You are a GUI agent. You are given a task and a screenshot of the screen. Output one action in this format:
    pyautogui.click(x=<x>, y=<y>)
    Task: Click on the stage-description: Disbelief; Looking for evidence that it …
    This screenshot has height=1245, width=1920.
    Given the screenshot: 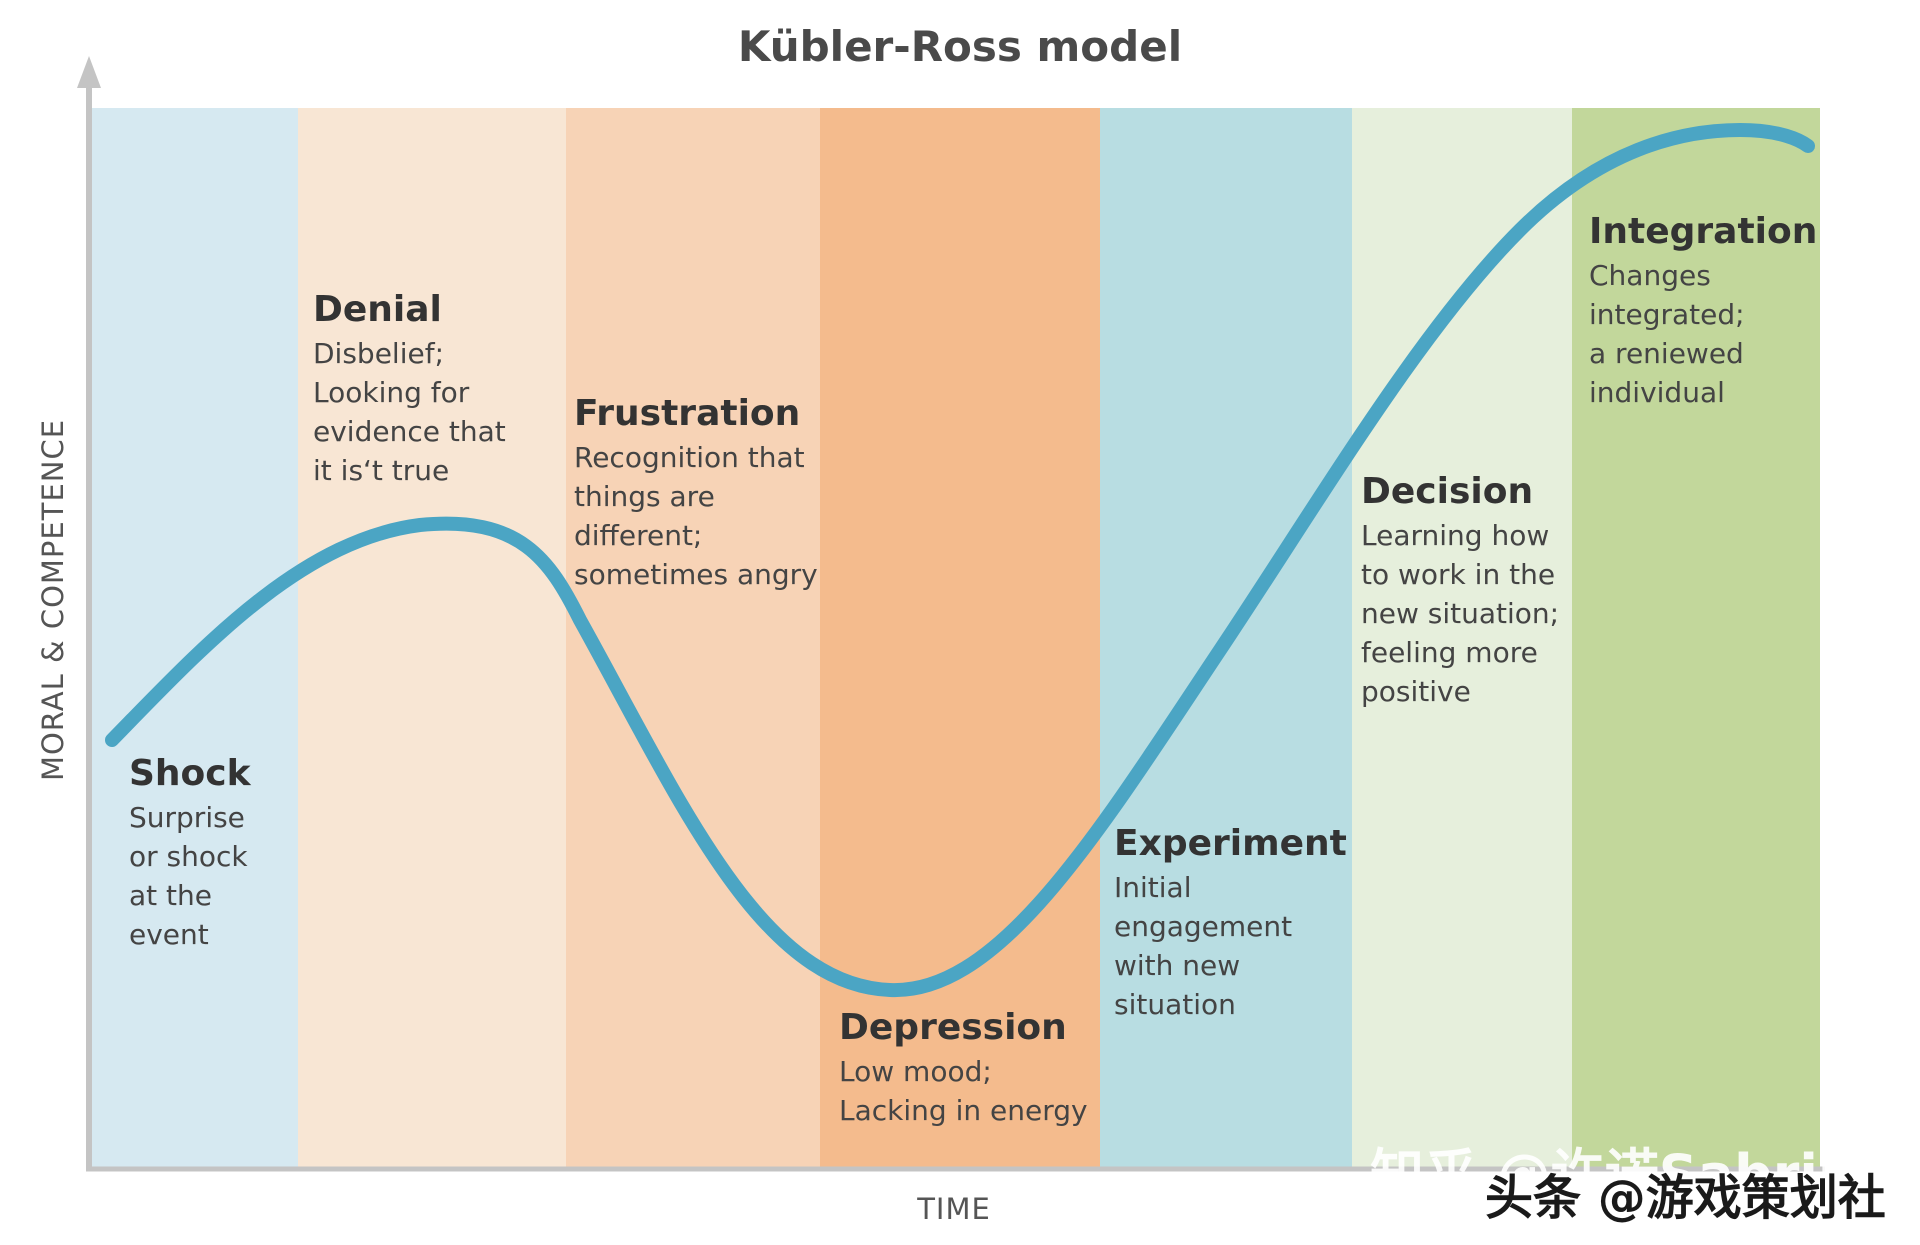 What is the action you would take?
    pyautogui.click(x=409, y=412)
    